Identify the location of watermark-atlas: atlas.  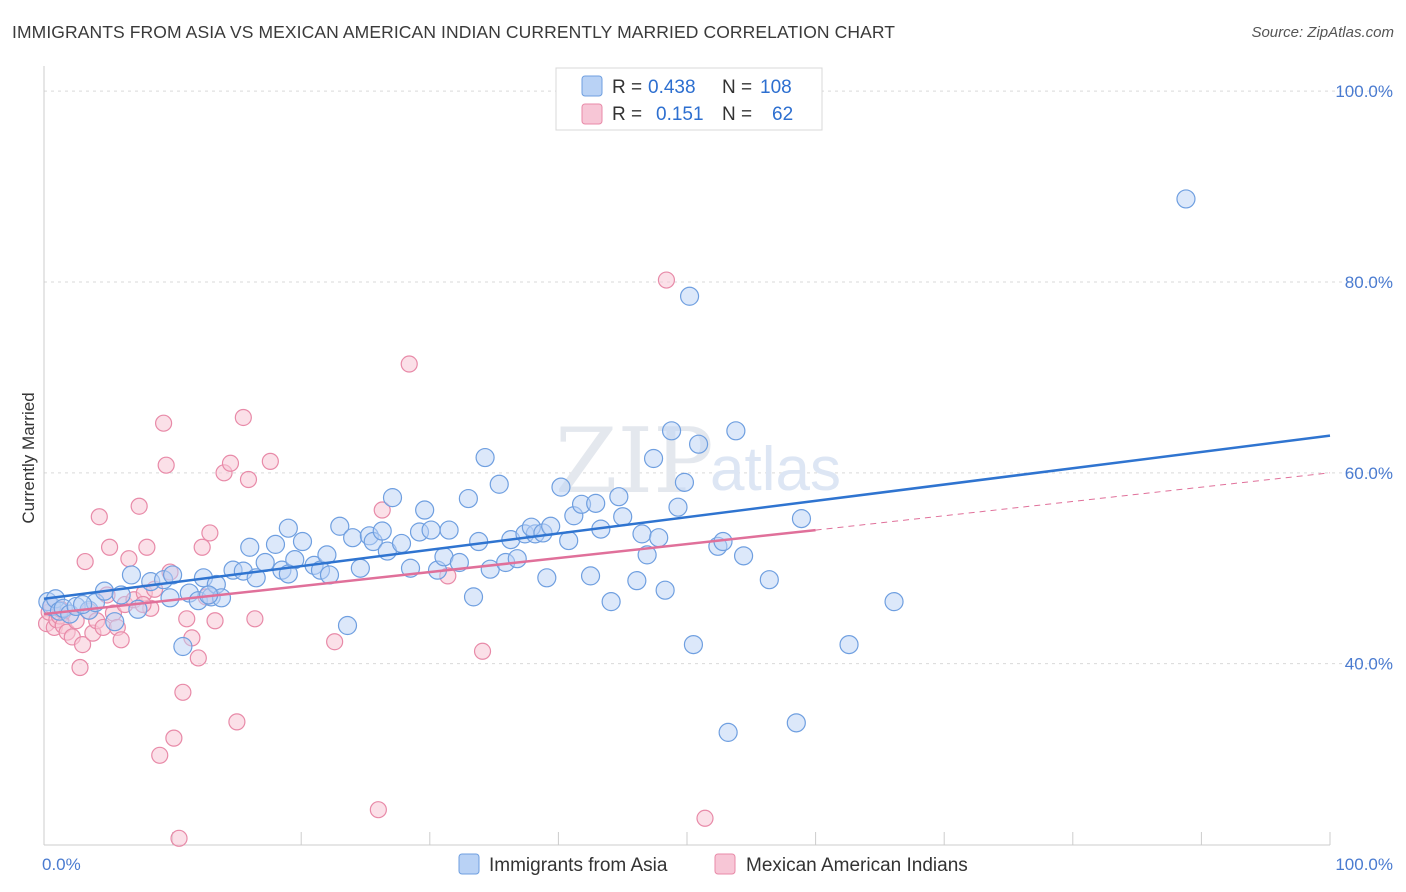
(775, 469).